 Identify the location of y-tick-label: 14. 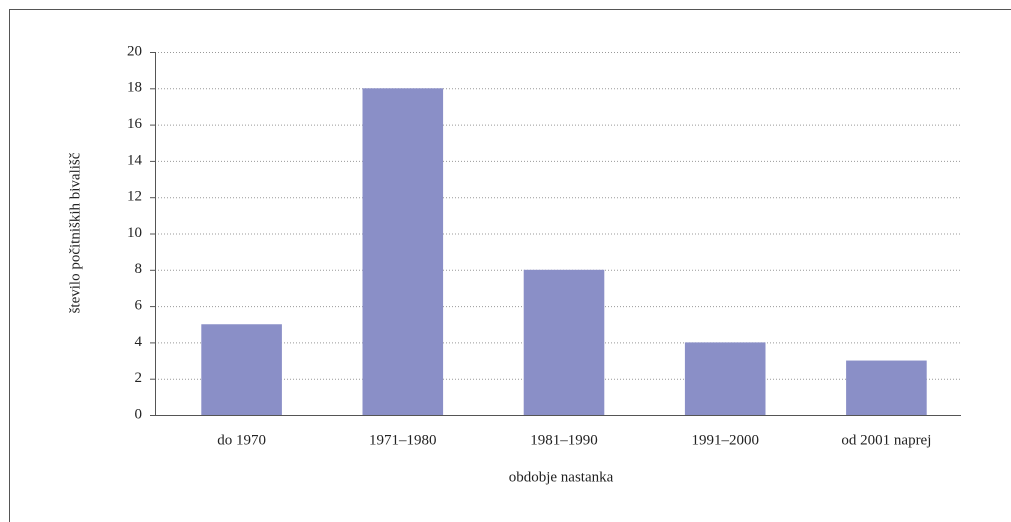
(135, 160).